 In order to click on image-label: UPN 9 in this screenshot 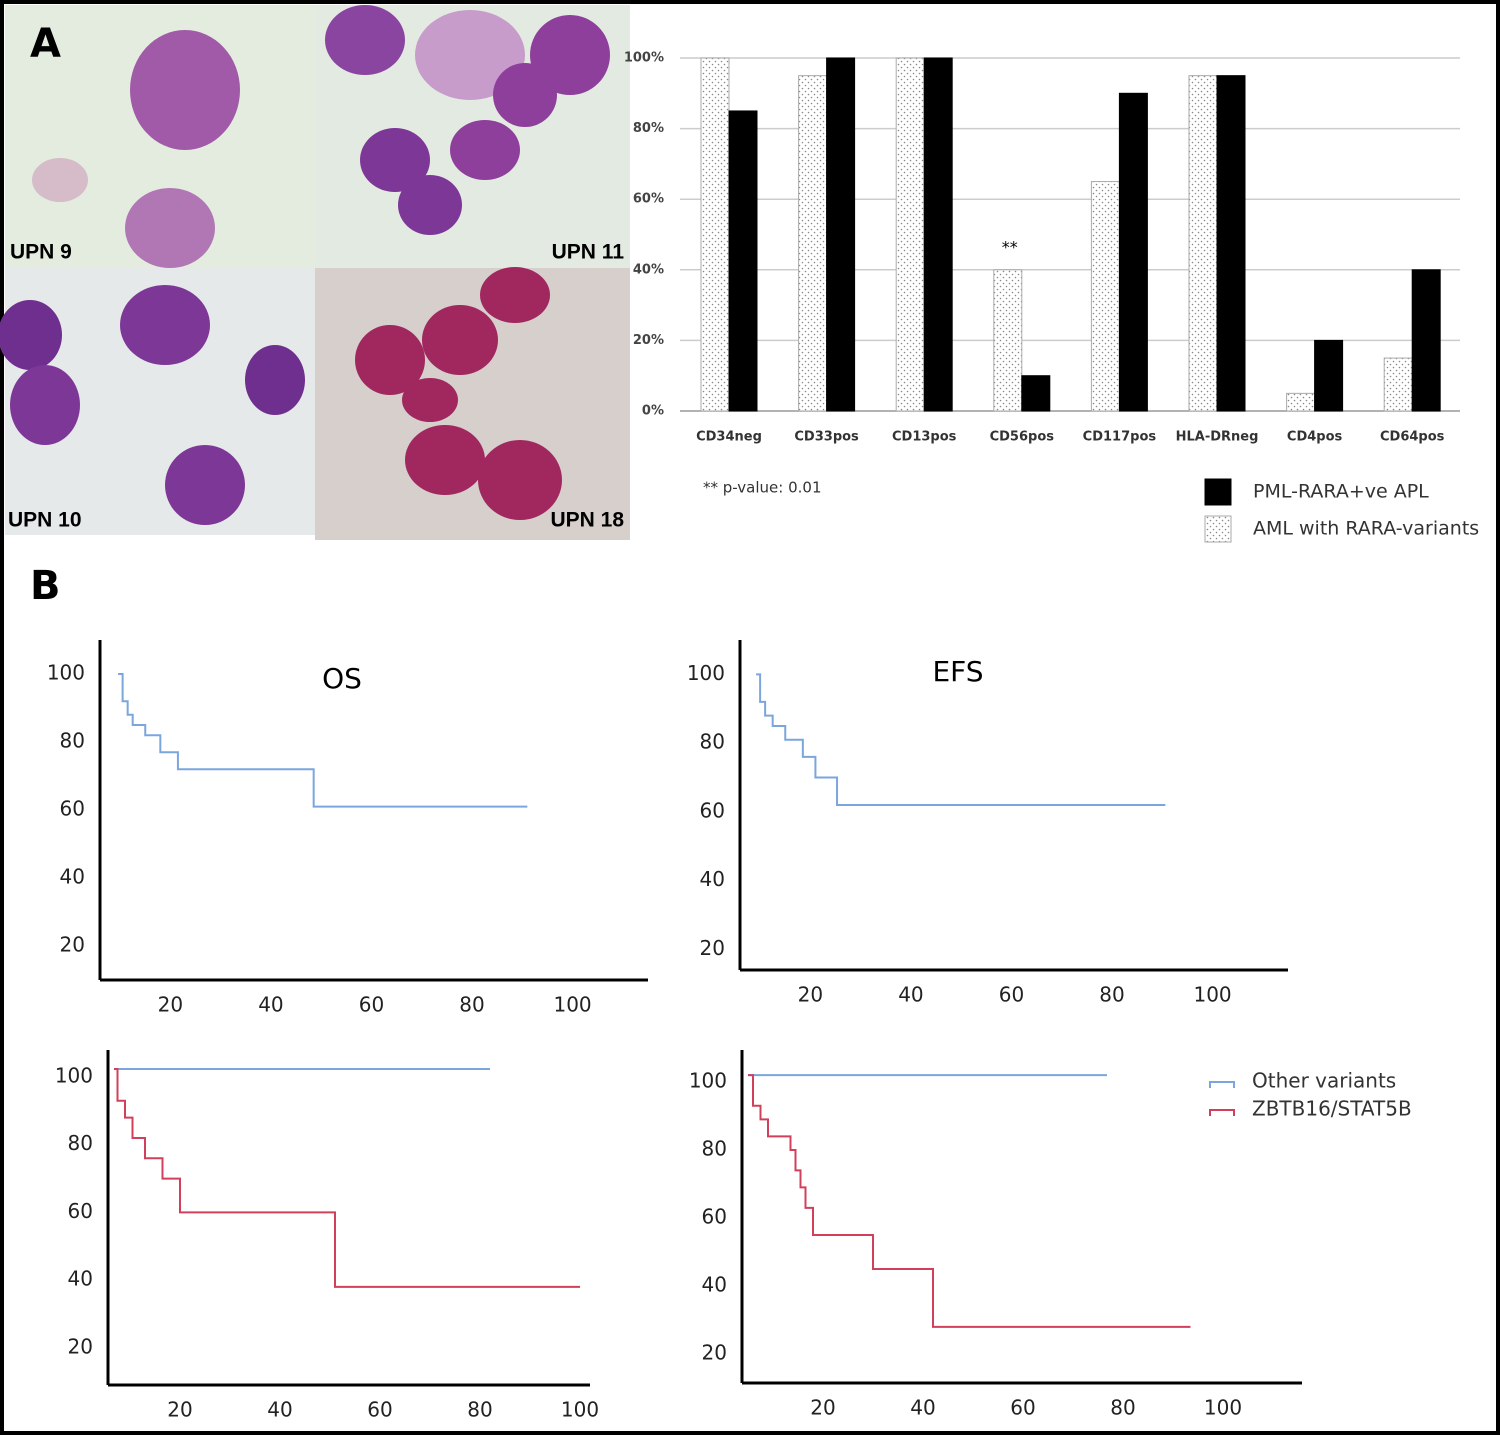, I will do `click(41, 252)`.